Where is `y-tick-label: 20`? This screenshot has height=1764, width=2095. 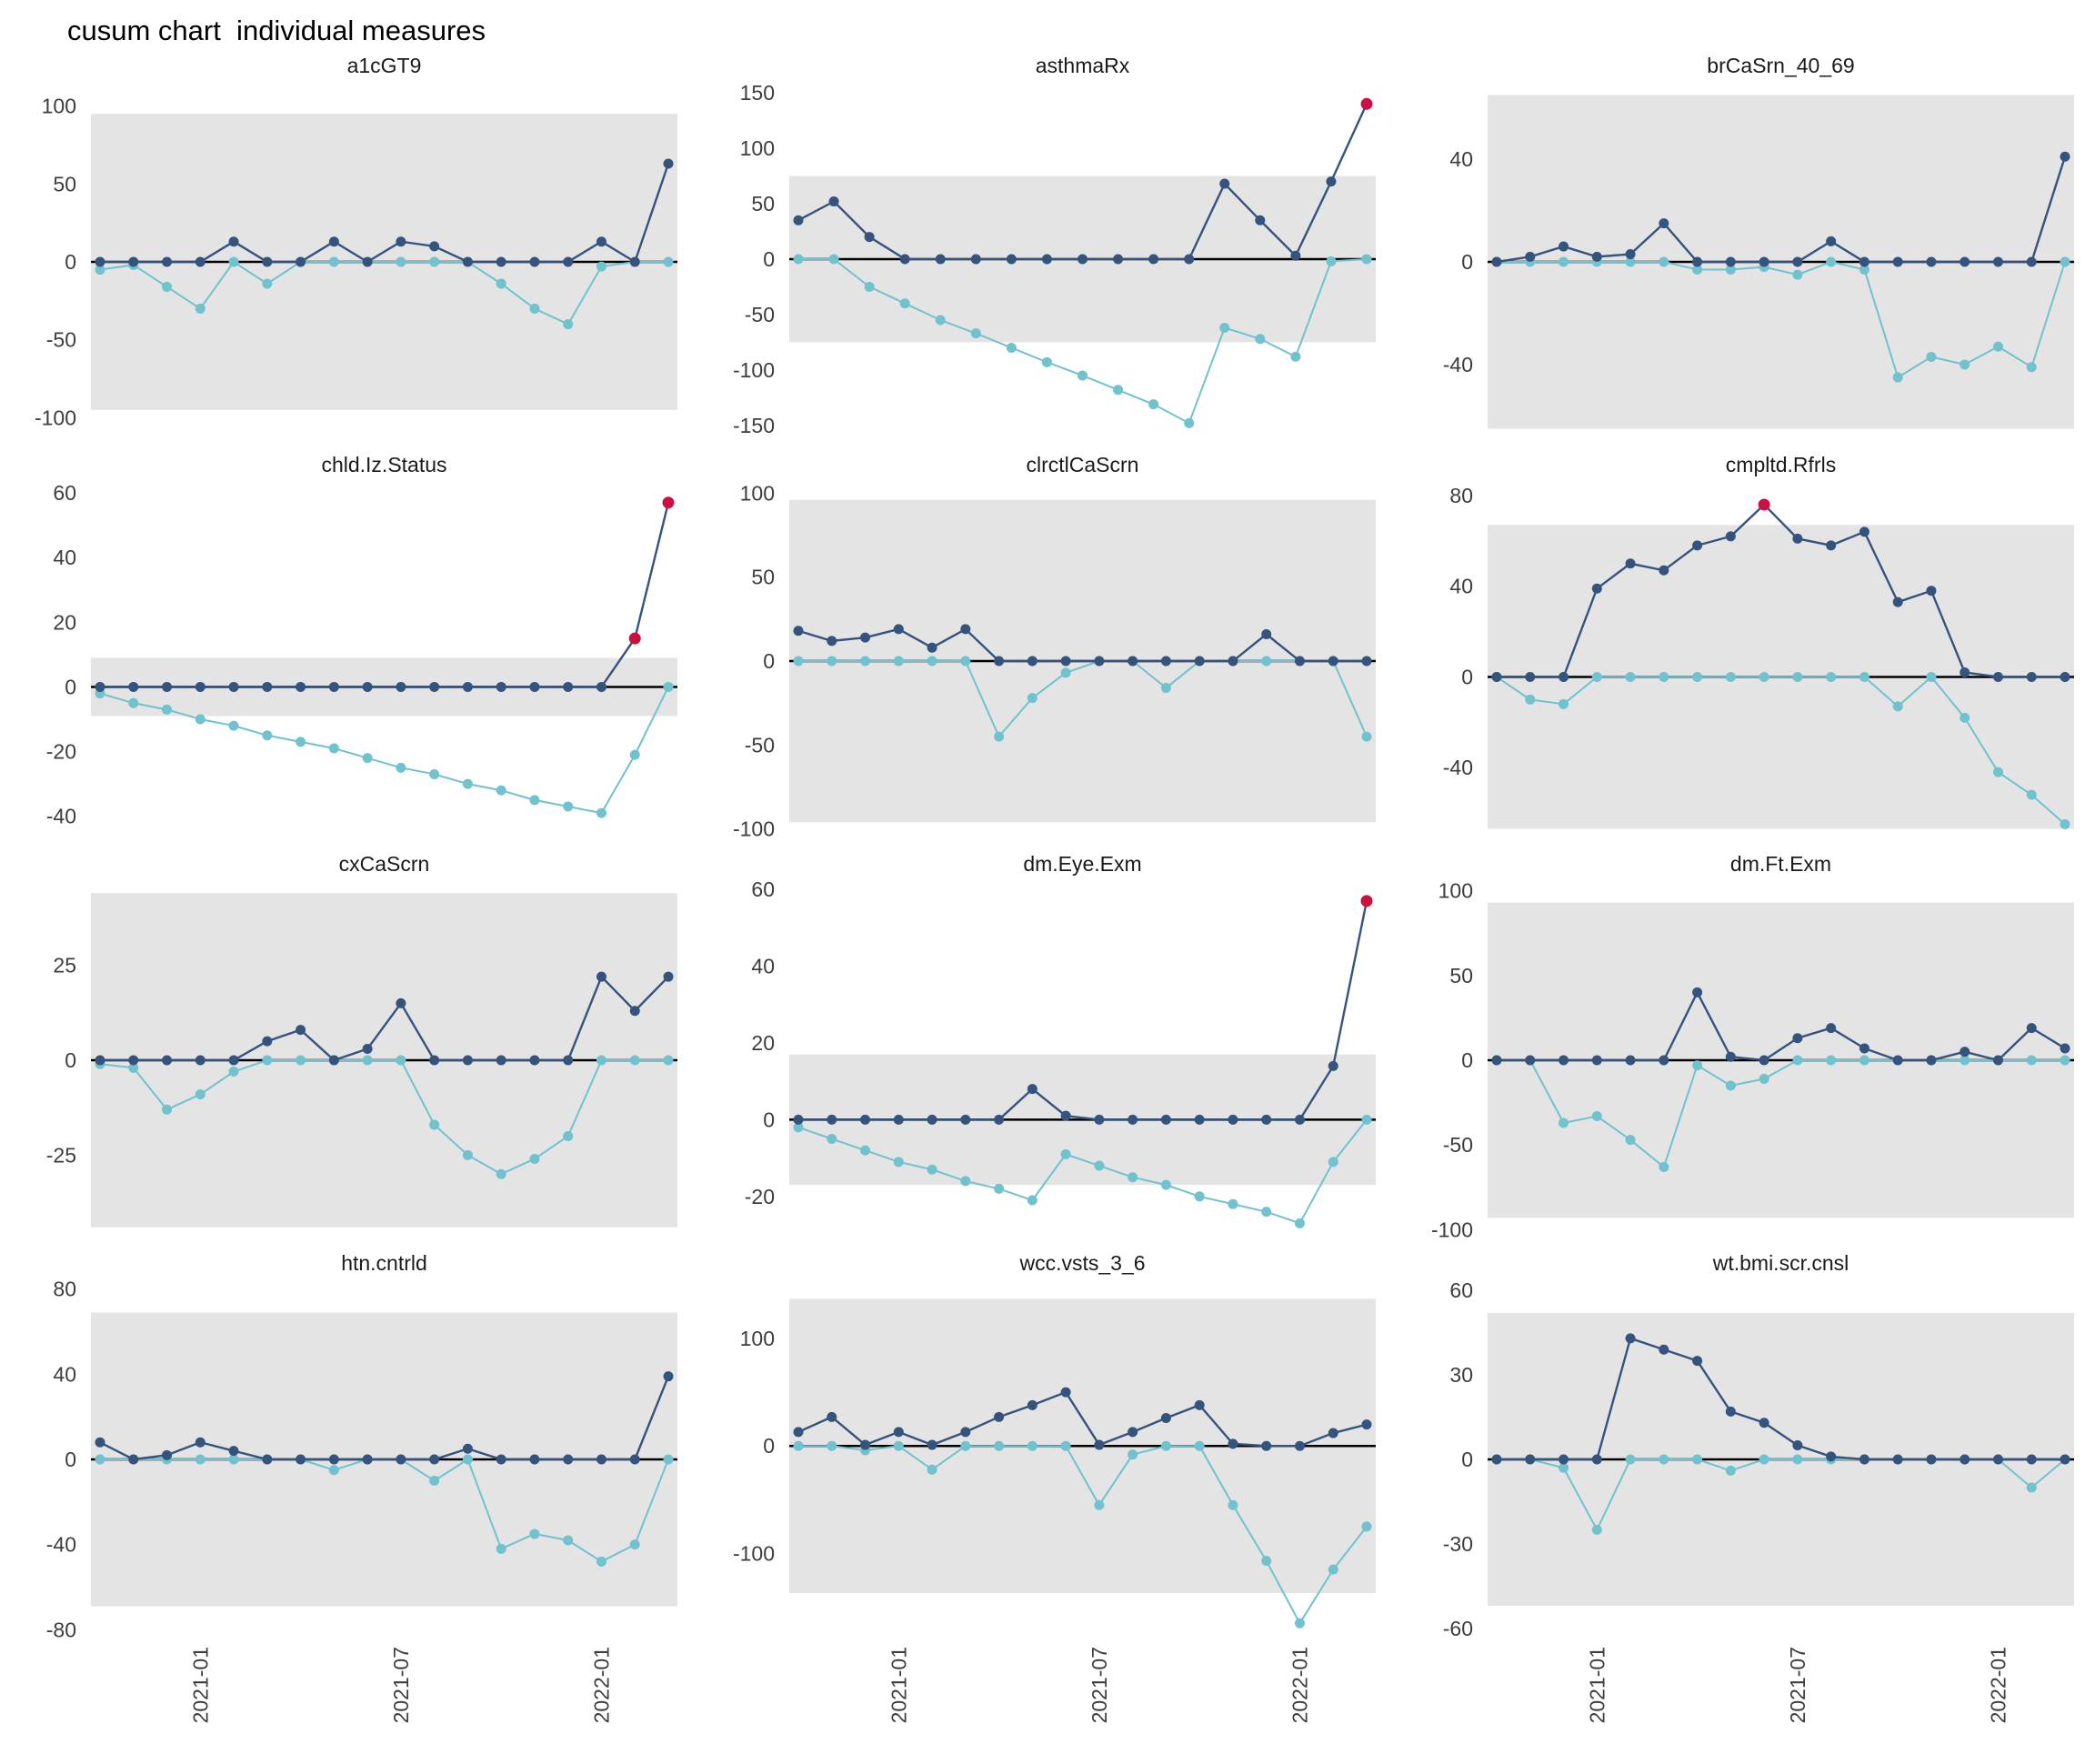 y-tick-label: 20 is located at coordinates (763, 1043).